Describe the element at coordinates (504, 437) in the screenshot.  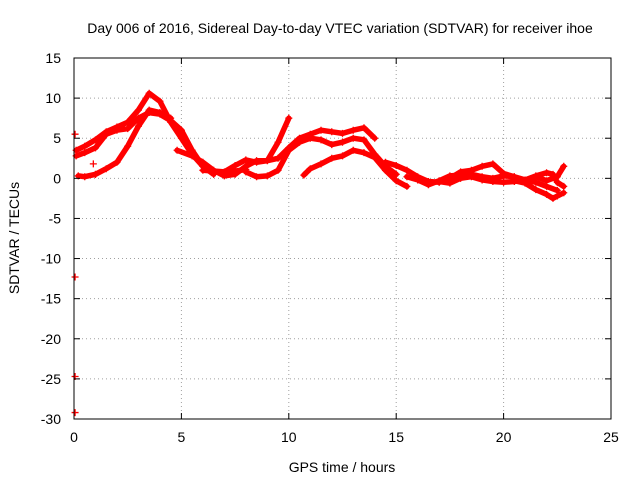
I see `x-tick-label: 20` at that location.